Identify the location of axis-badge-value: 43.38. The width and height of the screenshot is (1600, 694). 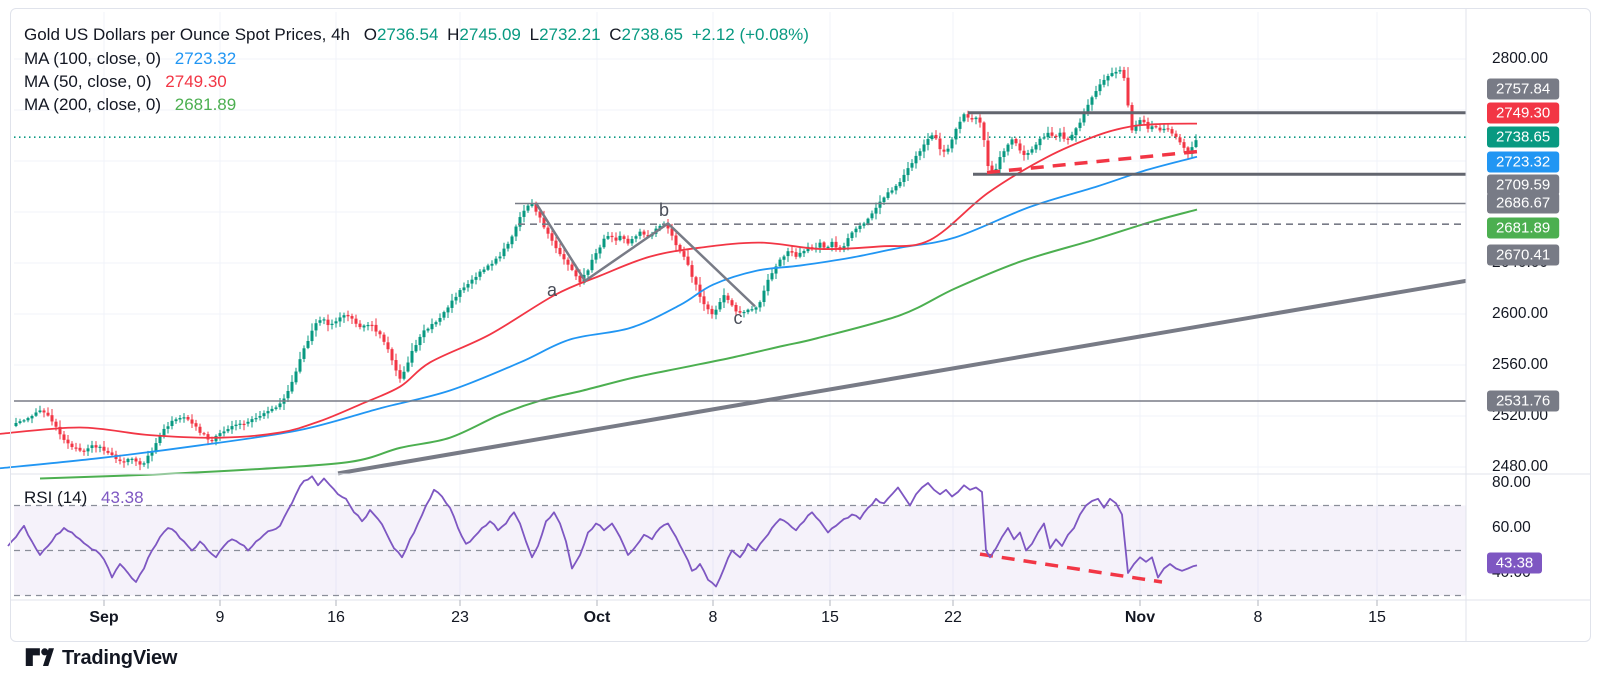
(1515, 562).